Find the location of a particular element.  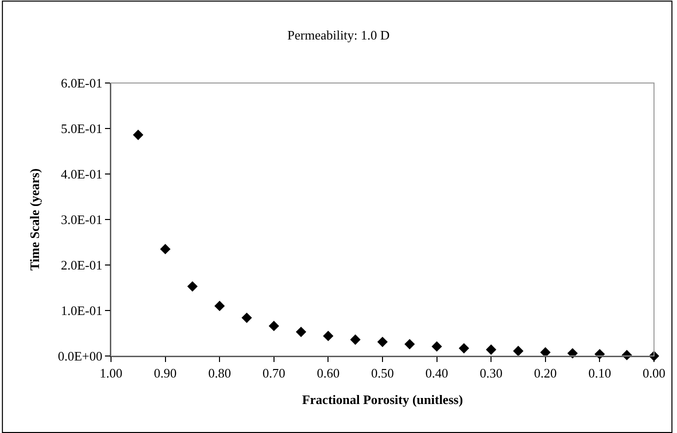

x-tick-label: 0.00 is located at coordinates (654, 373).